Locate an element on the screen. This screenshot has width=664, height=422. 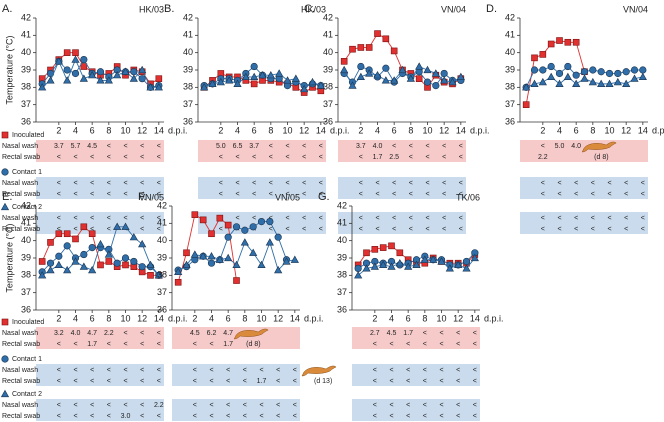
y-tick-label: 42 is located at coordinates (342, 205).